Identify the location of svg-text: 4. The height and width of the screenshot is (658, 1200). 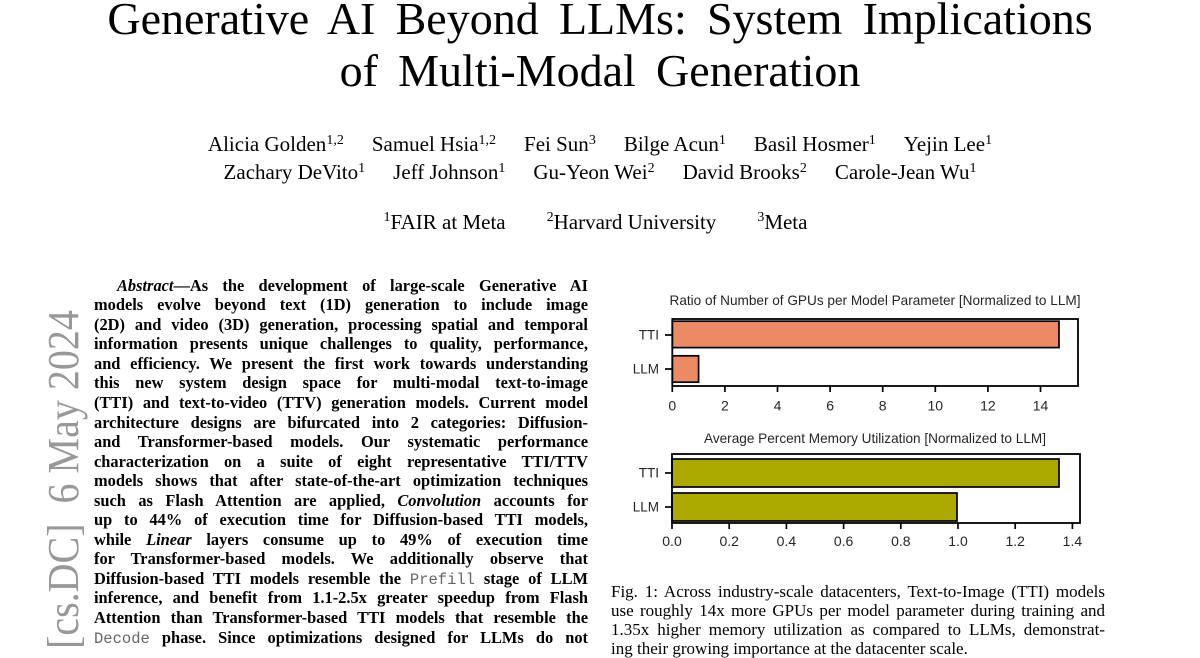
(778, 405).